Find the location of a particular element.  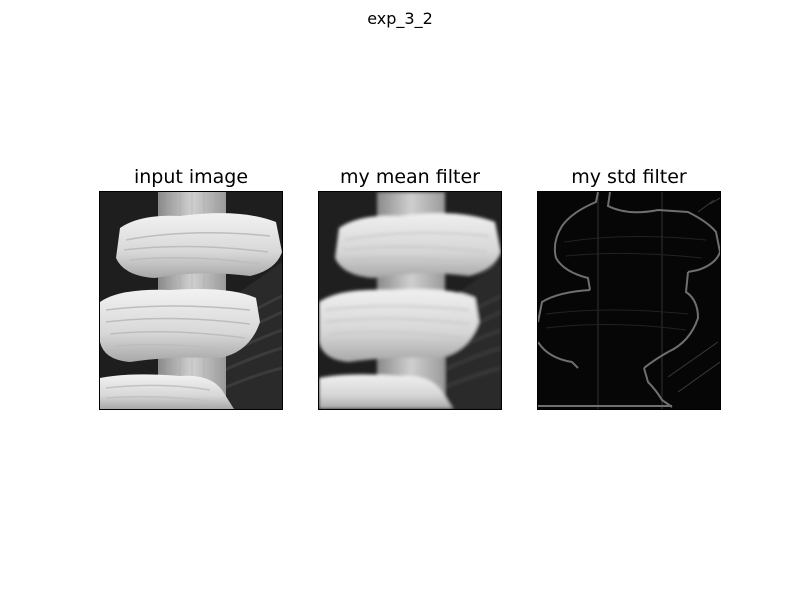

std-filter-panel is located at coordinates (629, 300).